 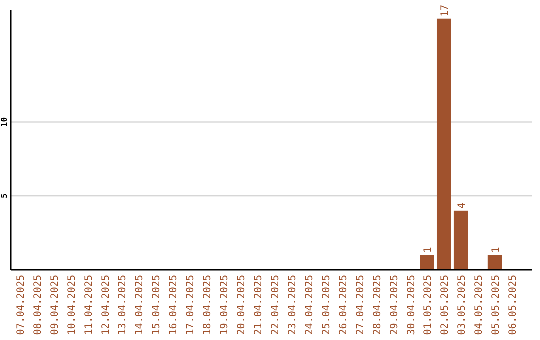 What do you see at coordinates (123, 305) in the screenshot?
I see `x-tick-label: 13.04.2025` at bounding box center [123, 305].